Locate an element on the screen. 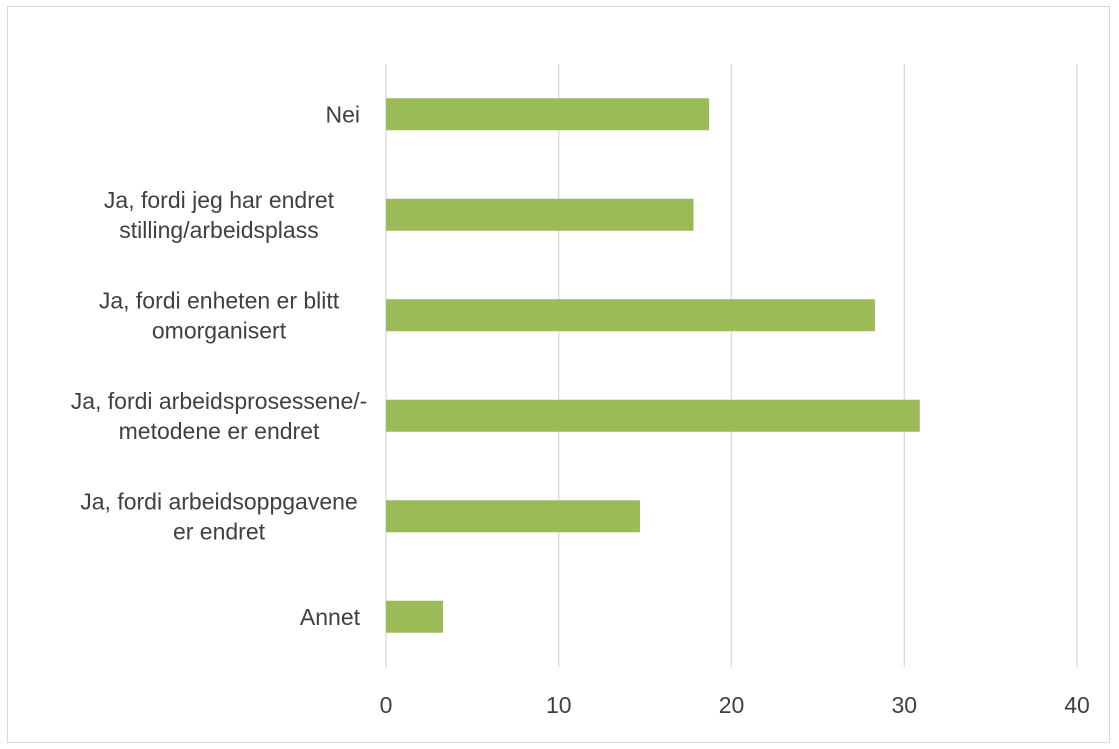 The height and width of the screenshot is (749, 1119). category-label-line: er endret is located at coordinates (219, 531).